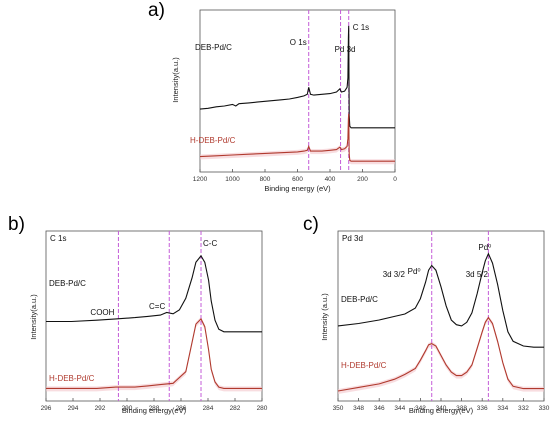 The image size is (550, 427). What do you see at coordinates (72, 378) in the screenshot?
I see `panel-b-series-label-1: H-DEB-Pd/C` at bounding box center [72, 378].